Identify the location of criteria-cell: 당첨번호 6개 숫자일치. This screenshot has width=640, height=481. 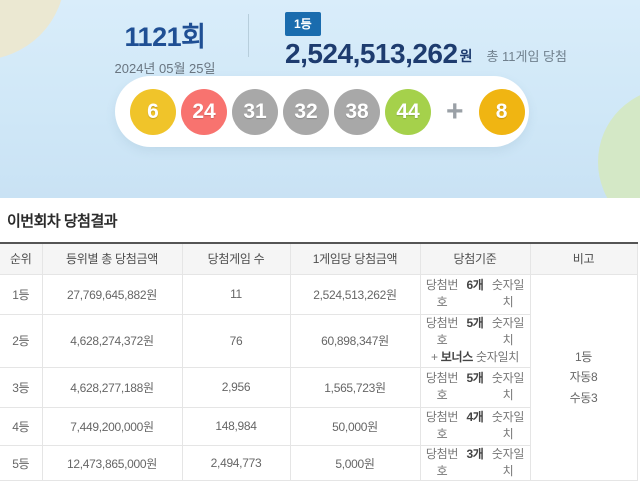
(475, 294).